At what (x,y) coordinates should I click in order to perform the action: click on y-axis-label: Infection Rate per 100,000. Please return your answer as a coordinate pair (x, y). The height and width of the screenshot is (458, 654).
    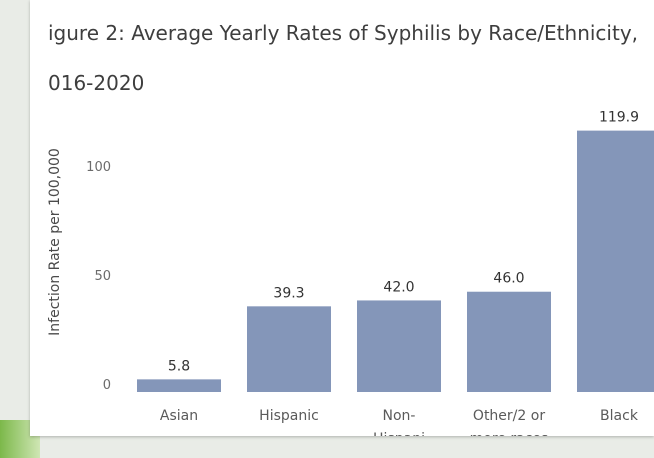
    Looking at the image, I should click on (55, 242).